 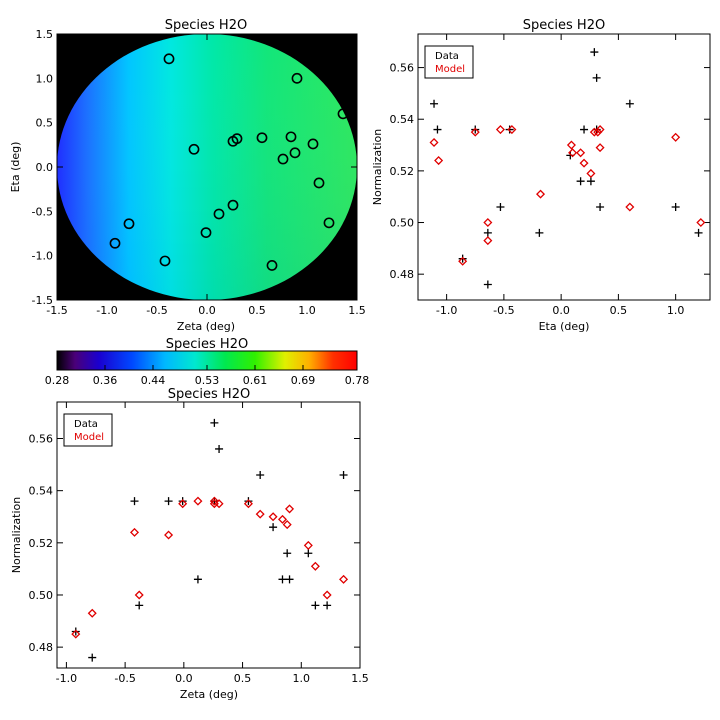 I want to click on colorbar-tick-label: 0.78, so click(x=357, y=380).